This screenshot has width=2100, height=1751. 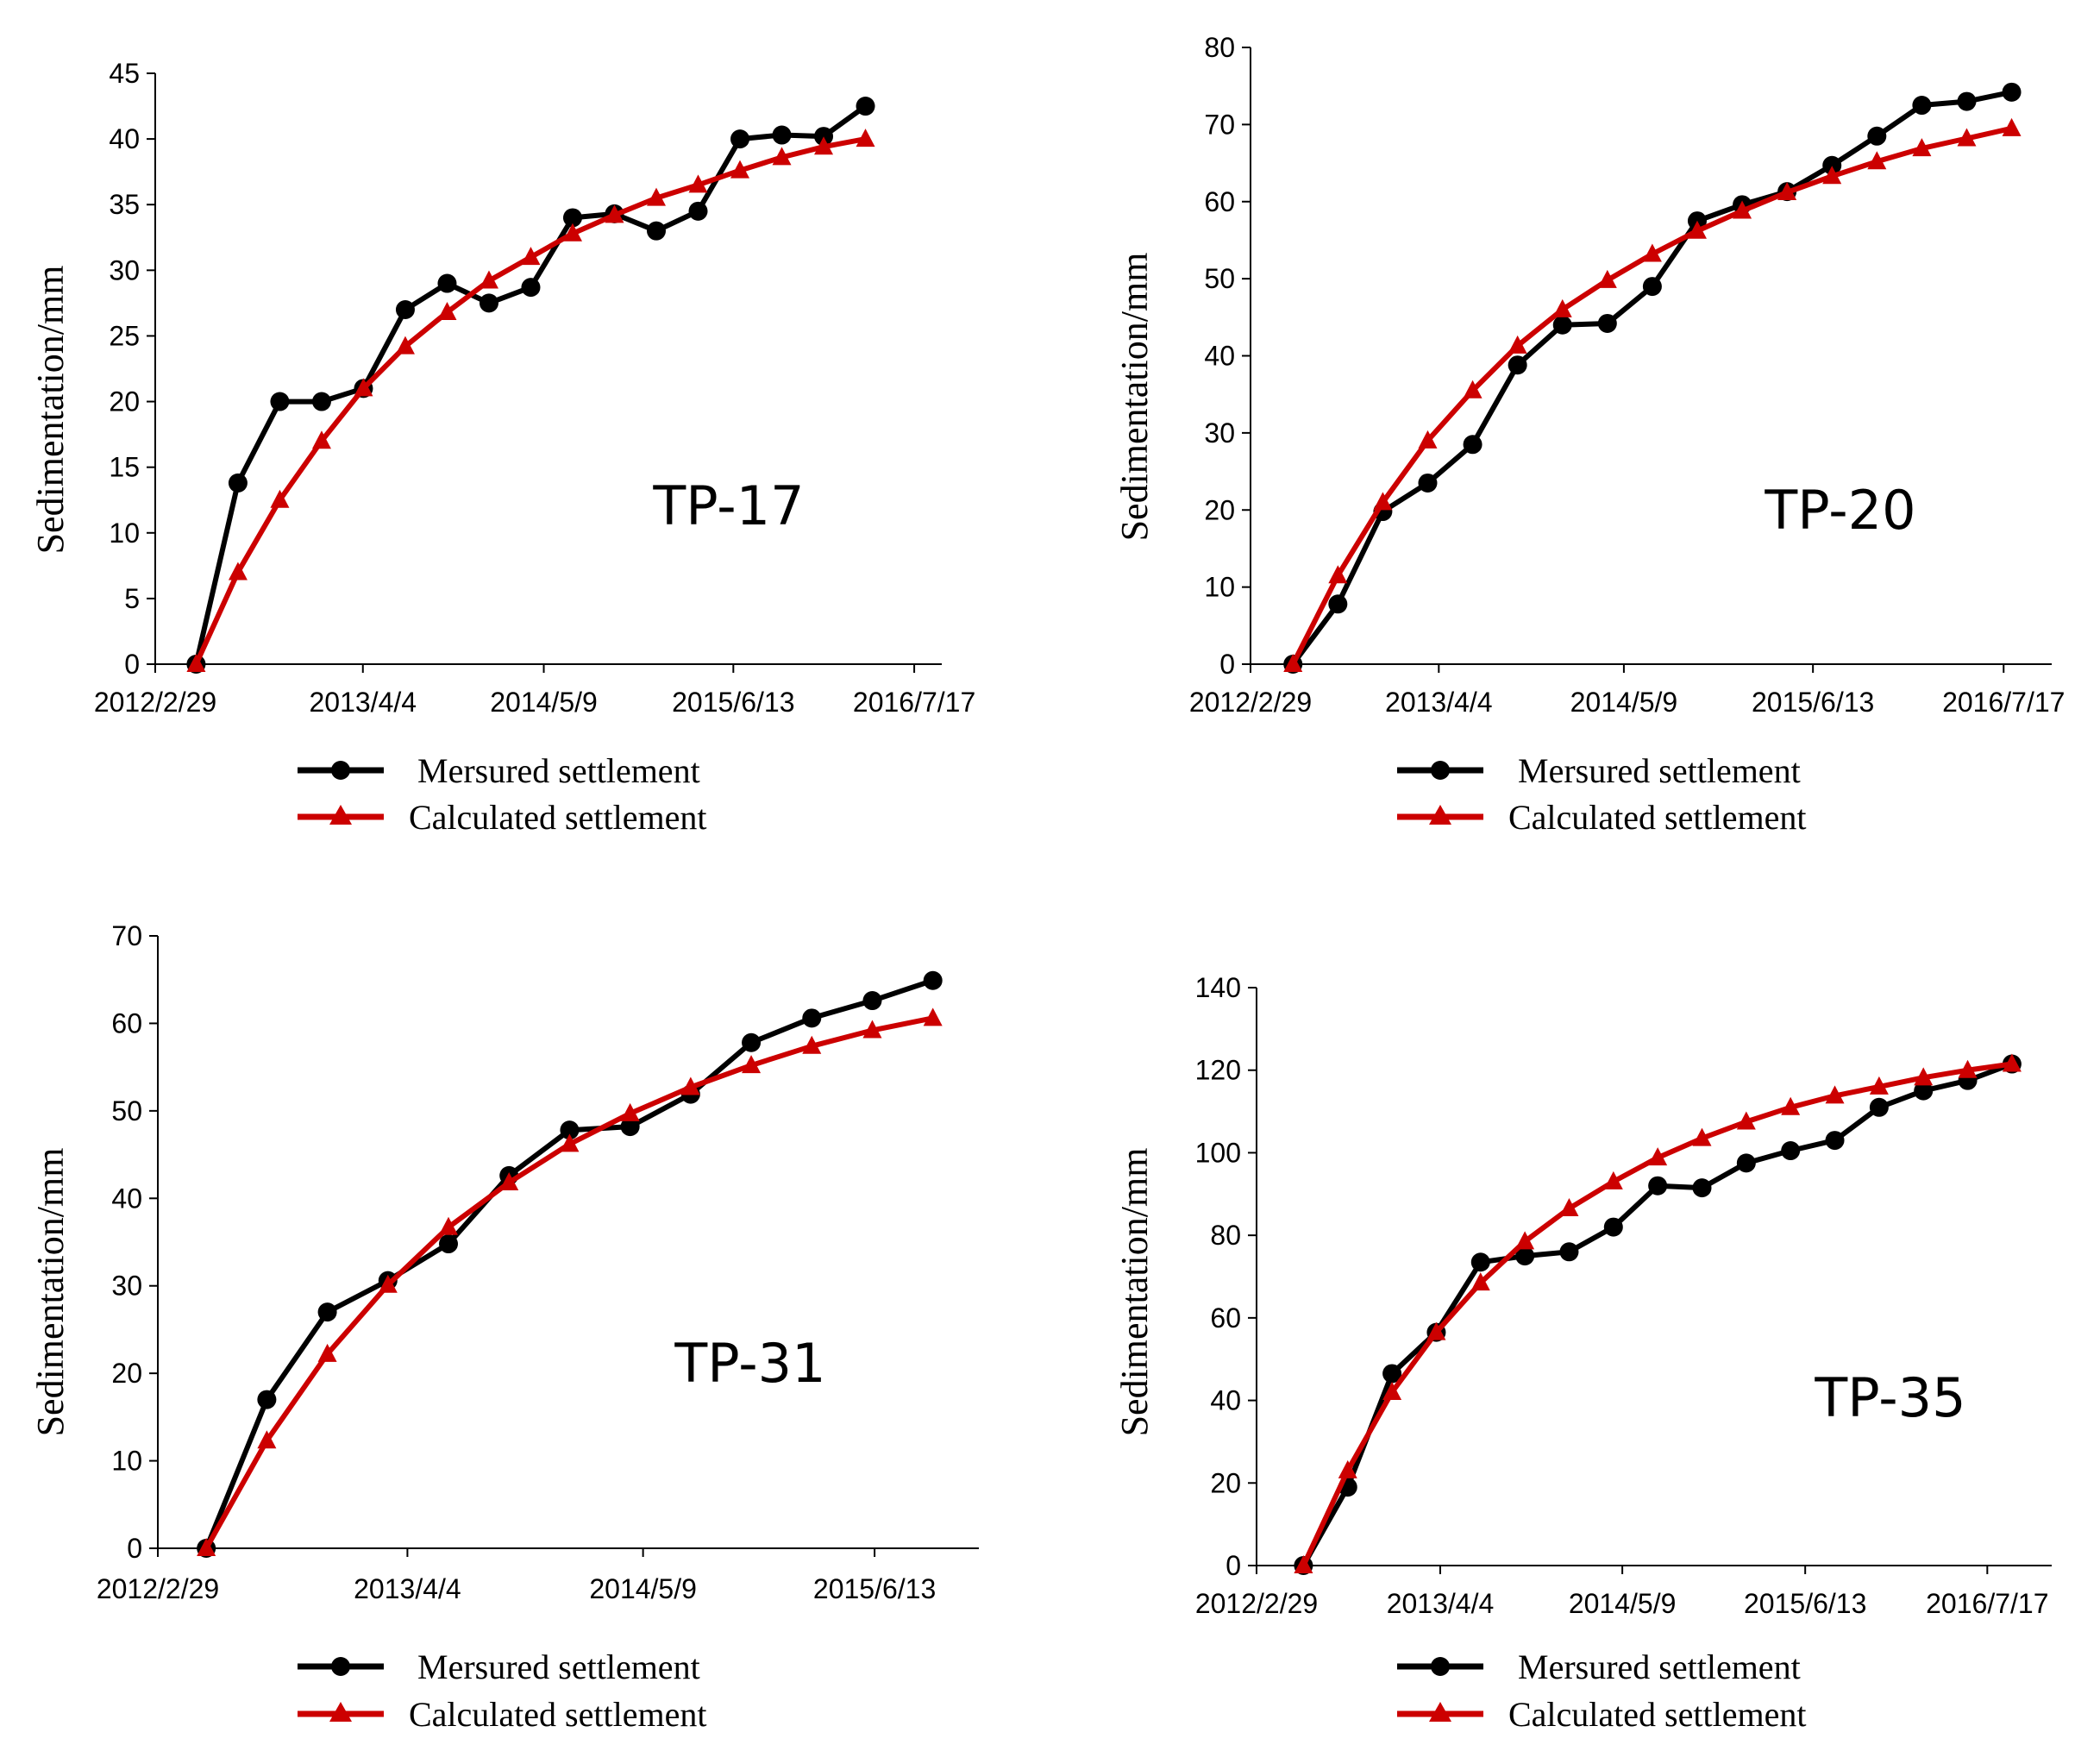 What do you see at coordinates (126, 935) in the screenshot?
I see `y-tick-label: 70` at bounding box center [126, 935].